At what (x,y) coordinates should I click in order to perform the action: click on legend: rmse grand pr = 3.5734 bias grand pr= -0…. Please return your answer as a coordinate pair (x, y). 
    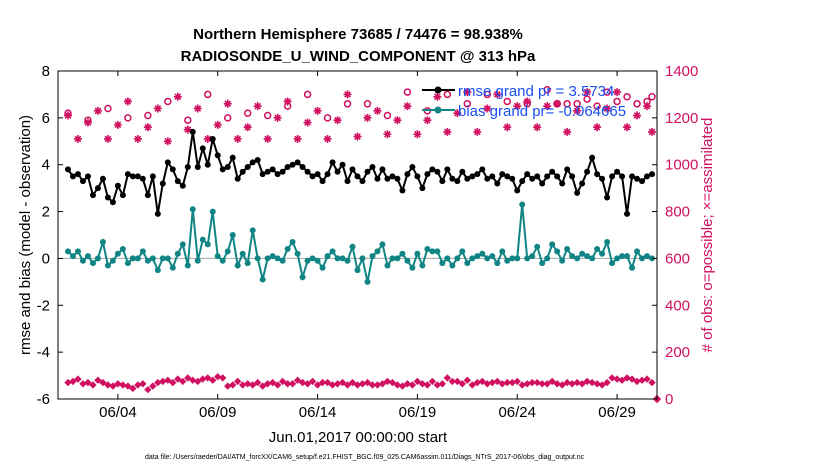
    Looking at the image, I should click on (524, 101).